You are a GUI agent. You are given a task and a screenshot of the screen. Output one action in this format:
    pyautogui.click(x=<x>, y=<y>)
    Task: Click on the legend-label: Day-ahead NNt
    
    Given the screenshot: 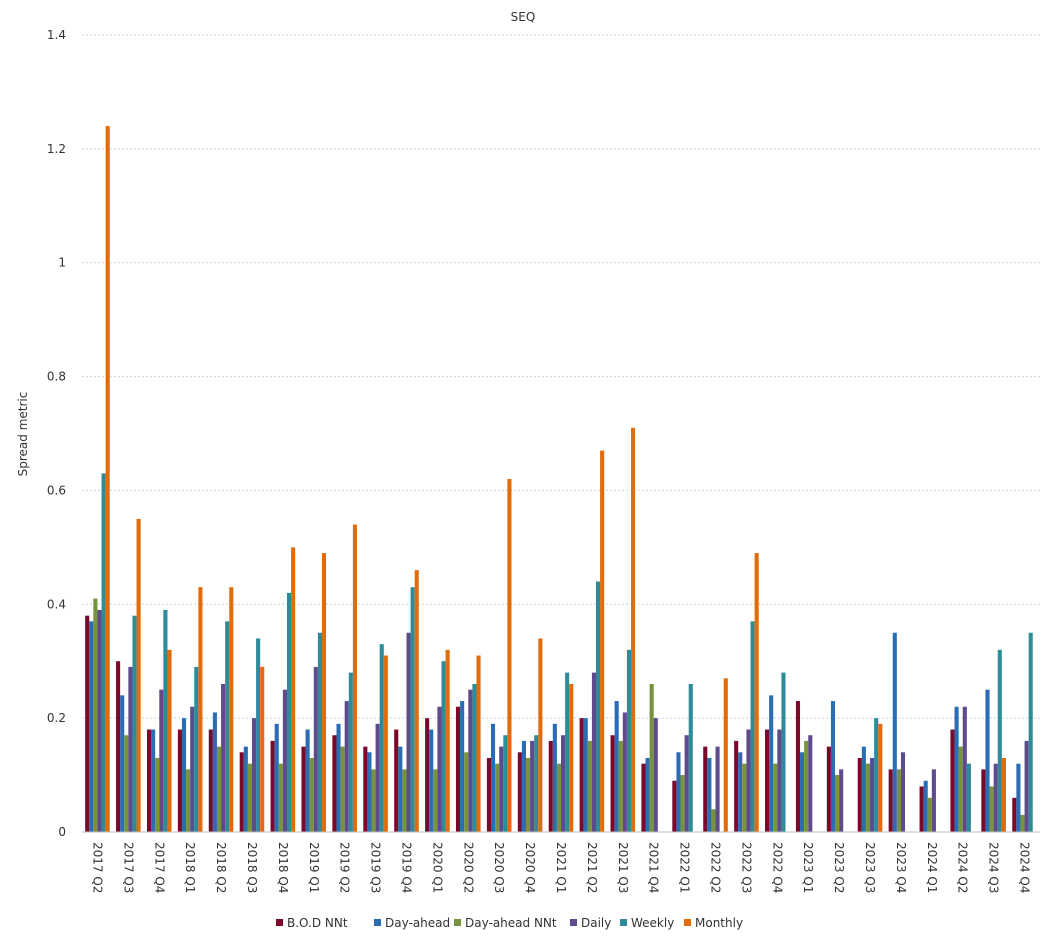 What is the action you would take?
    pyautogui.click(x=511, y=923)
    